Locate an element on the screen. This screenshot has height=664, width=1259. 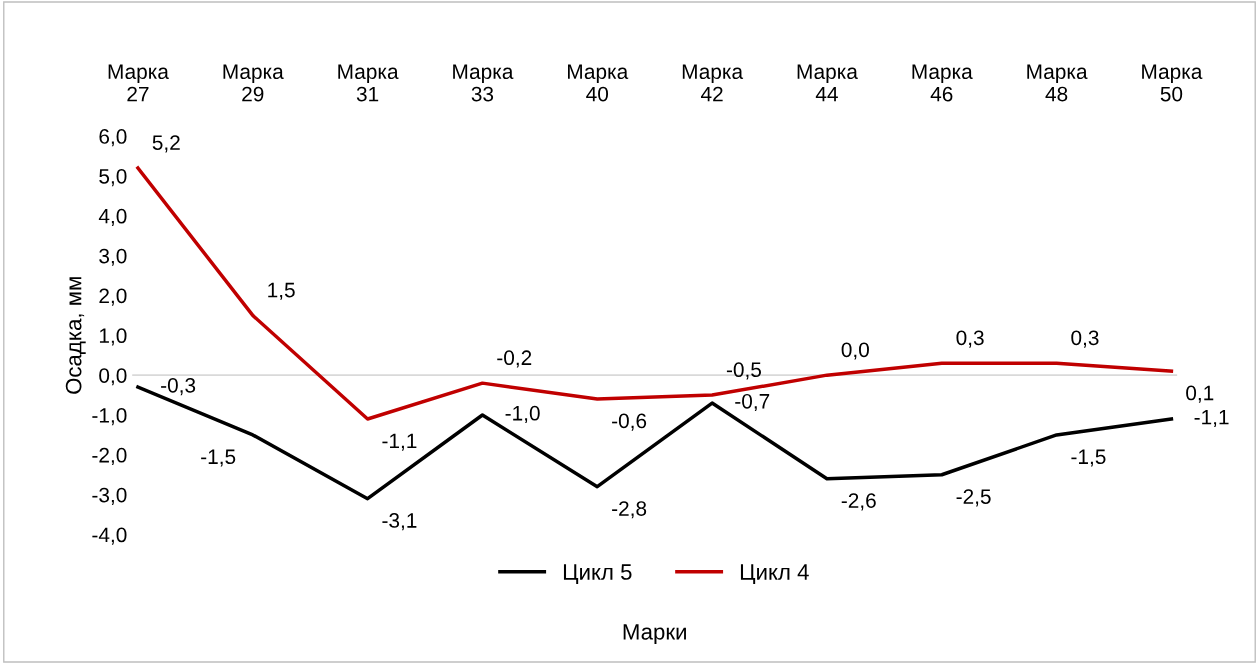
data-label: -0,3 is located at coordinates (178, 386).